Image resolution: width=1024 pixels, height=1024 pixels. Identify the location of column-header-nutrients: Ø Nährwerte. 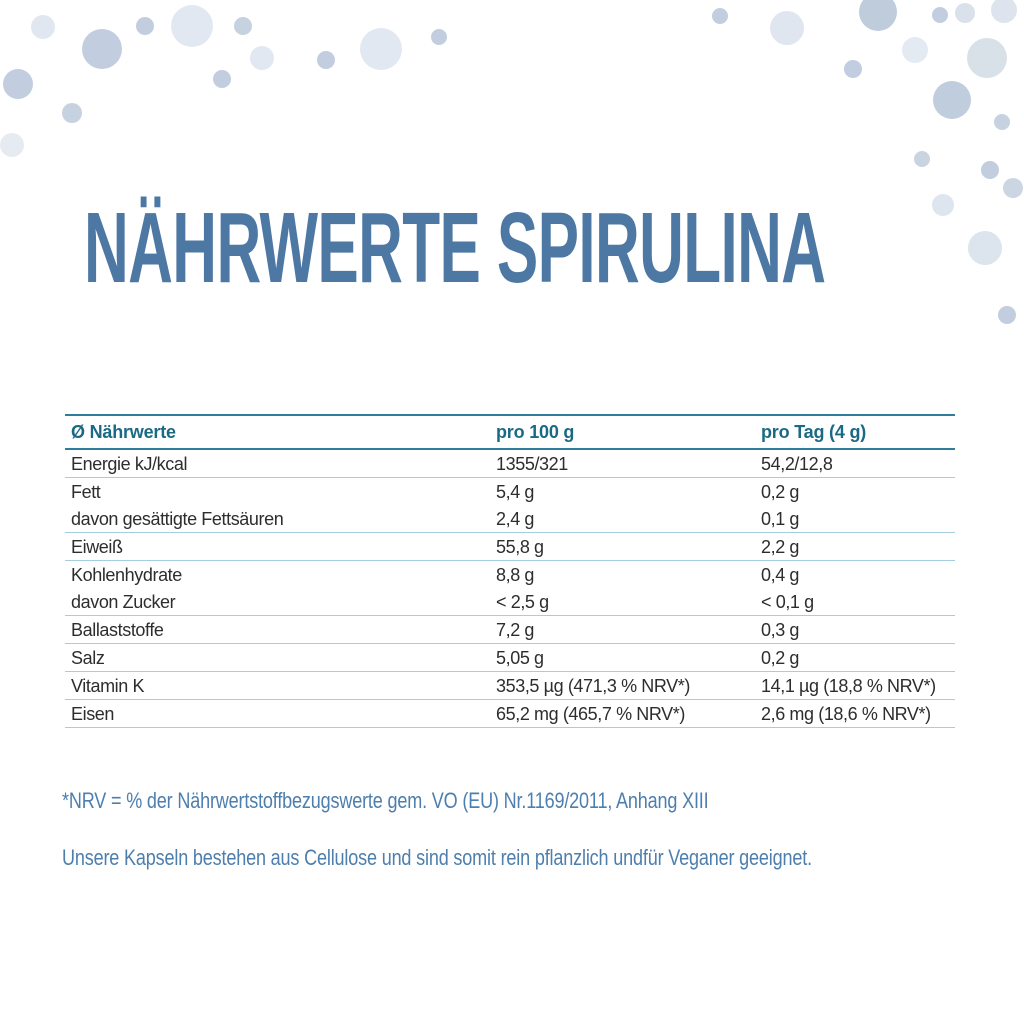
(277, 432).